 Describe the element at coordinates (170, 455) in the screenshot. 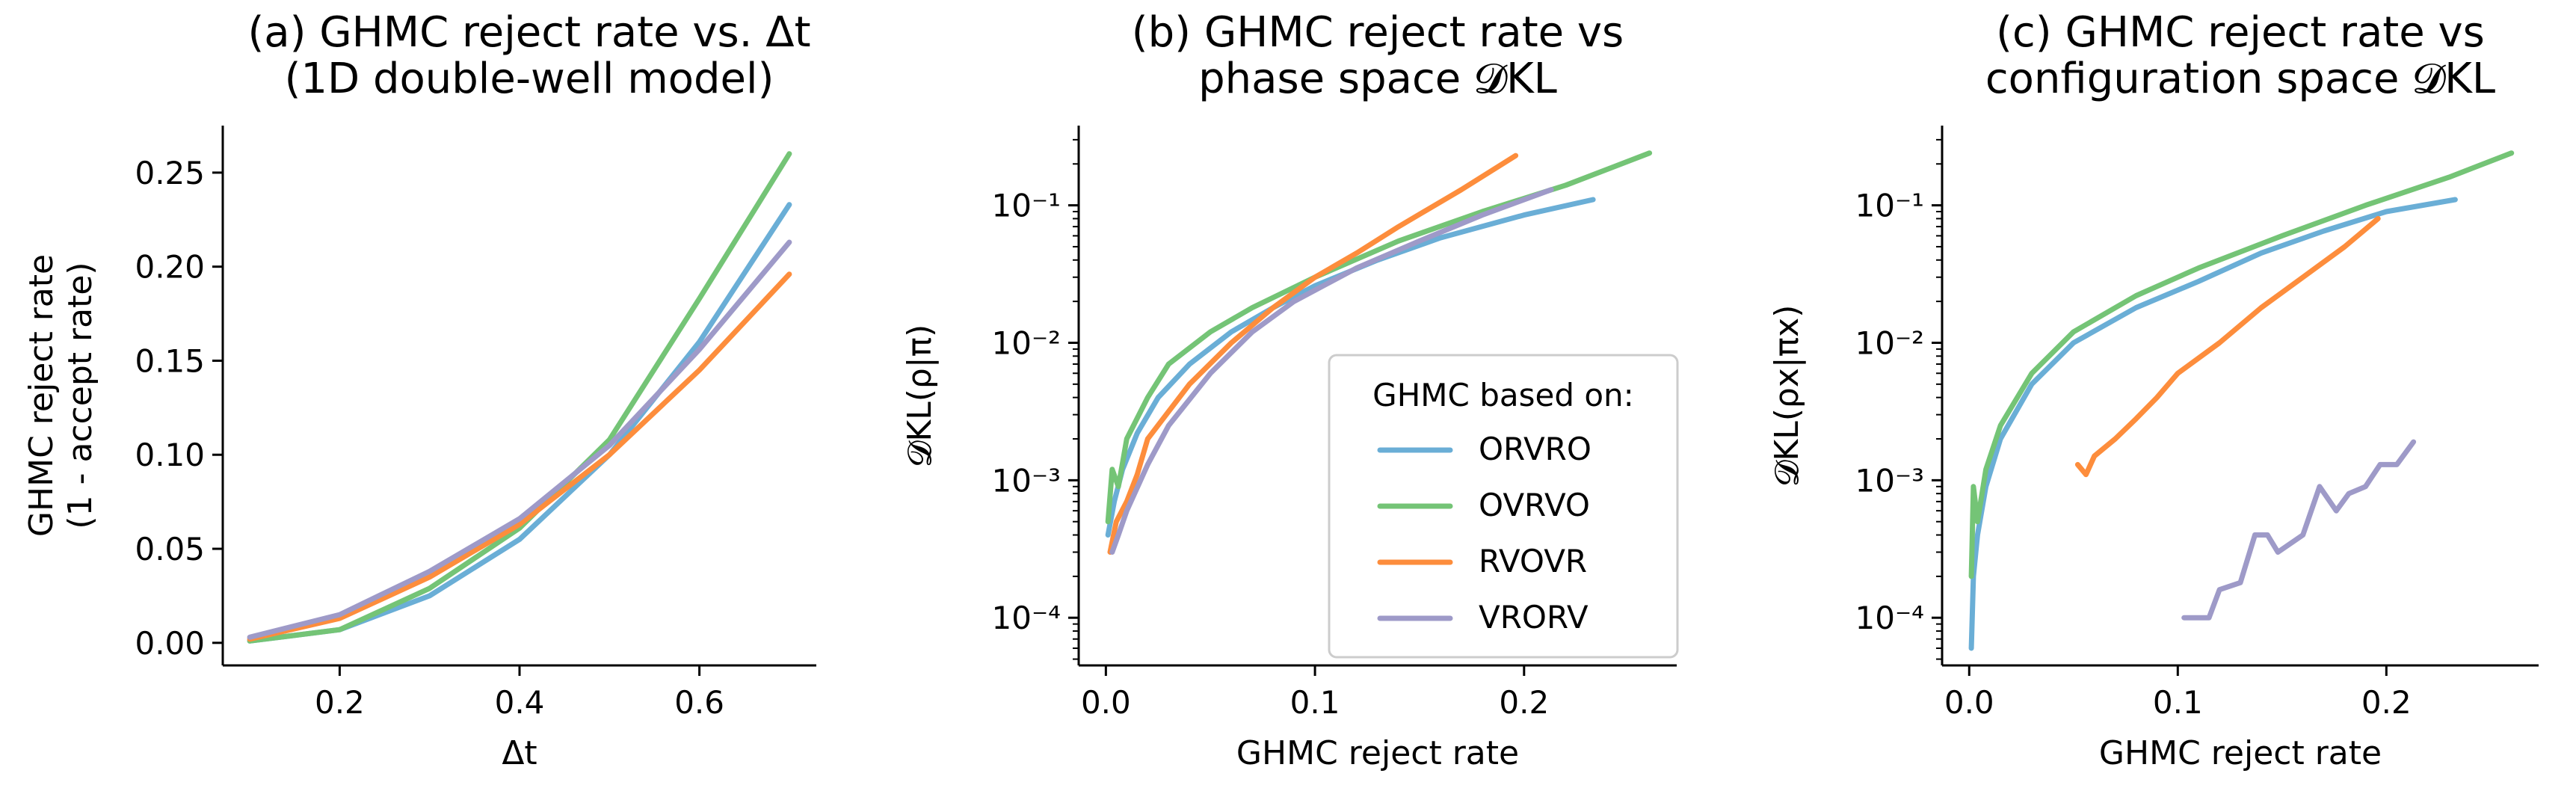

I see `y-tick-label: 0.10` at that location.